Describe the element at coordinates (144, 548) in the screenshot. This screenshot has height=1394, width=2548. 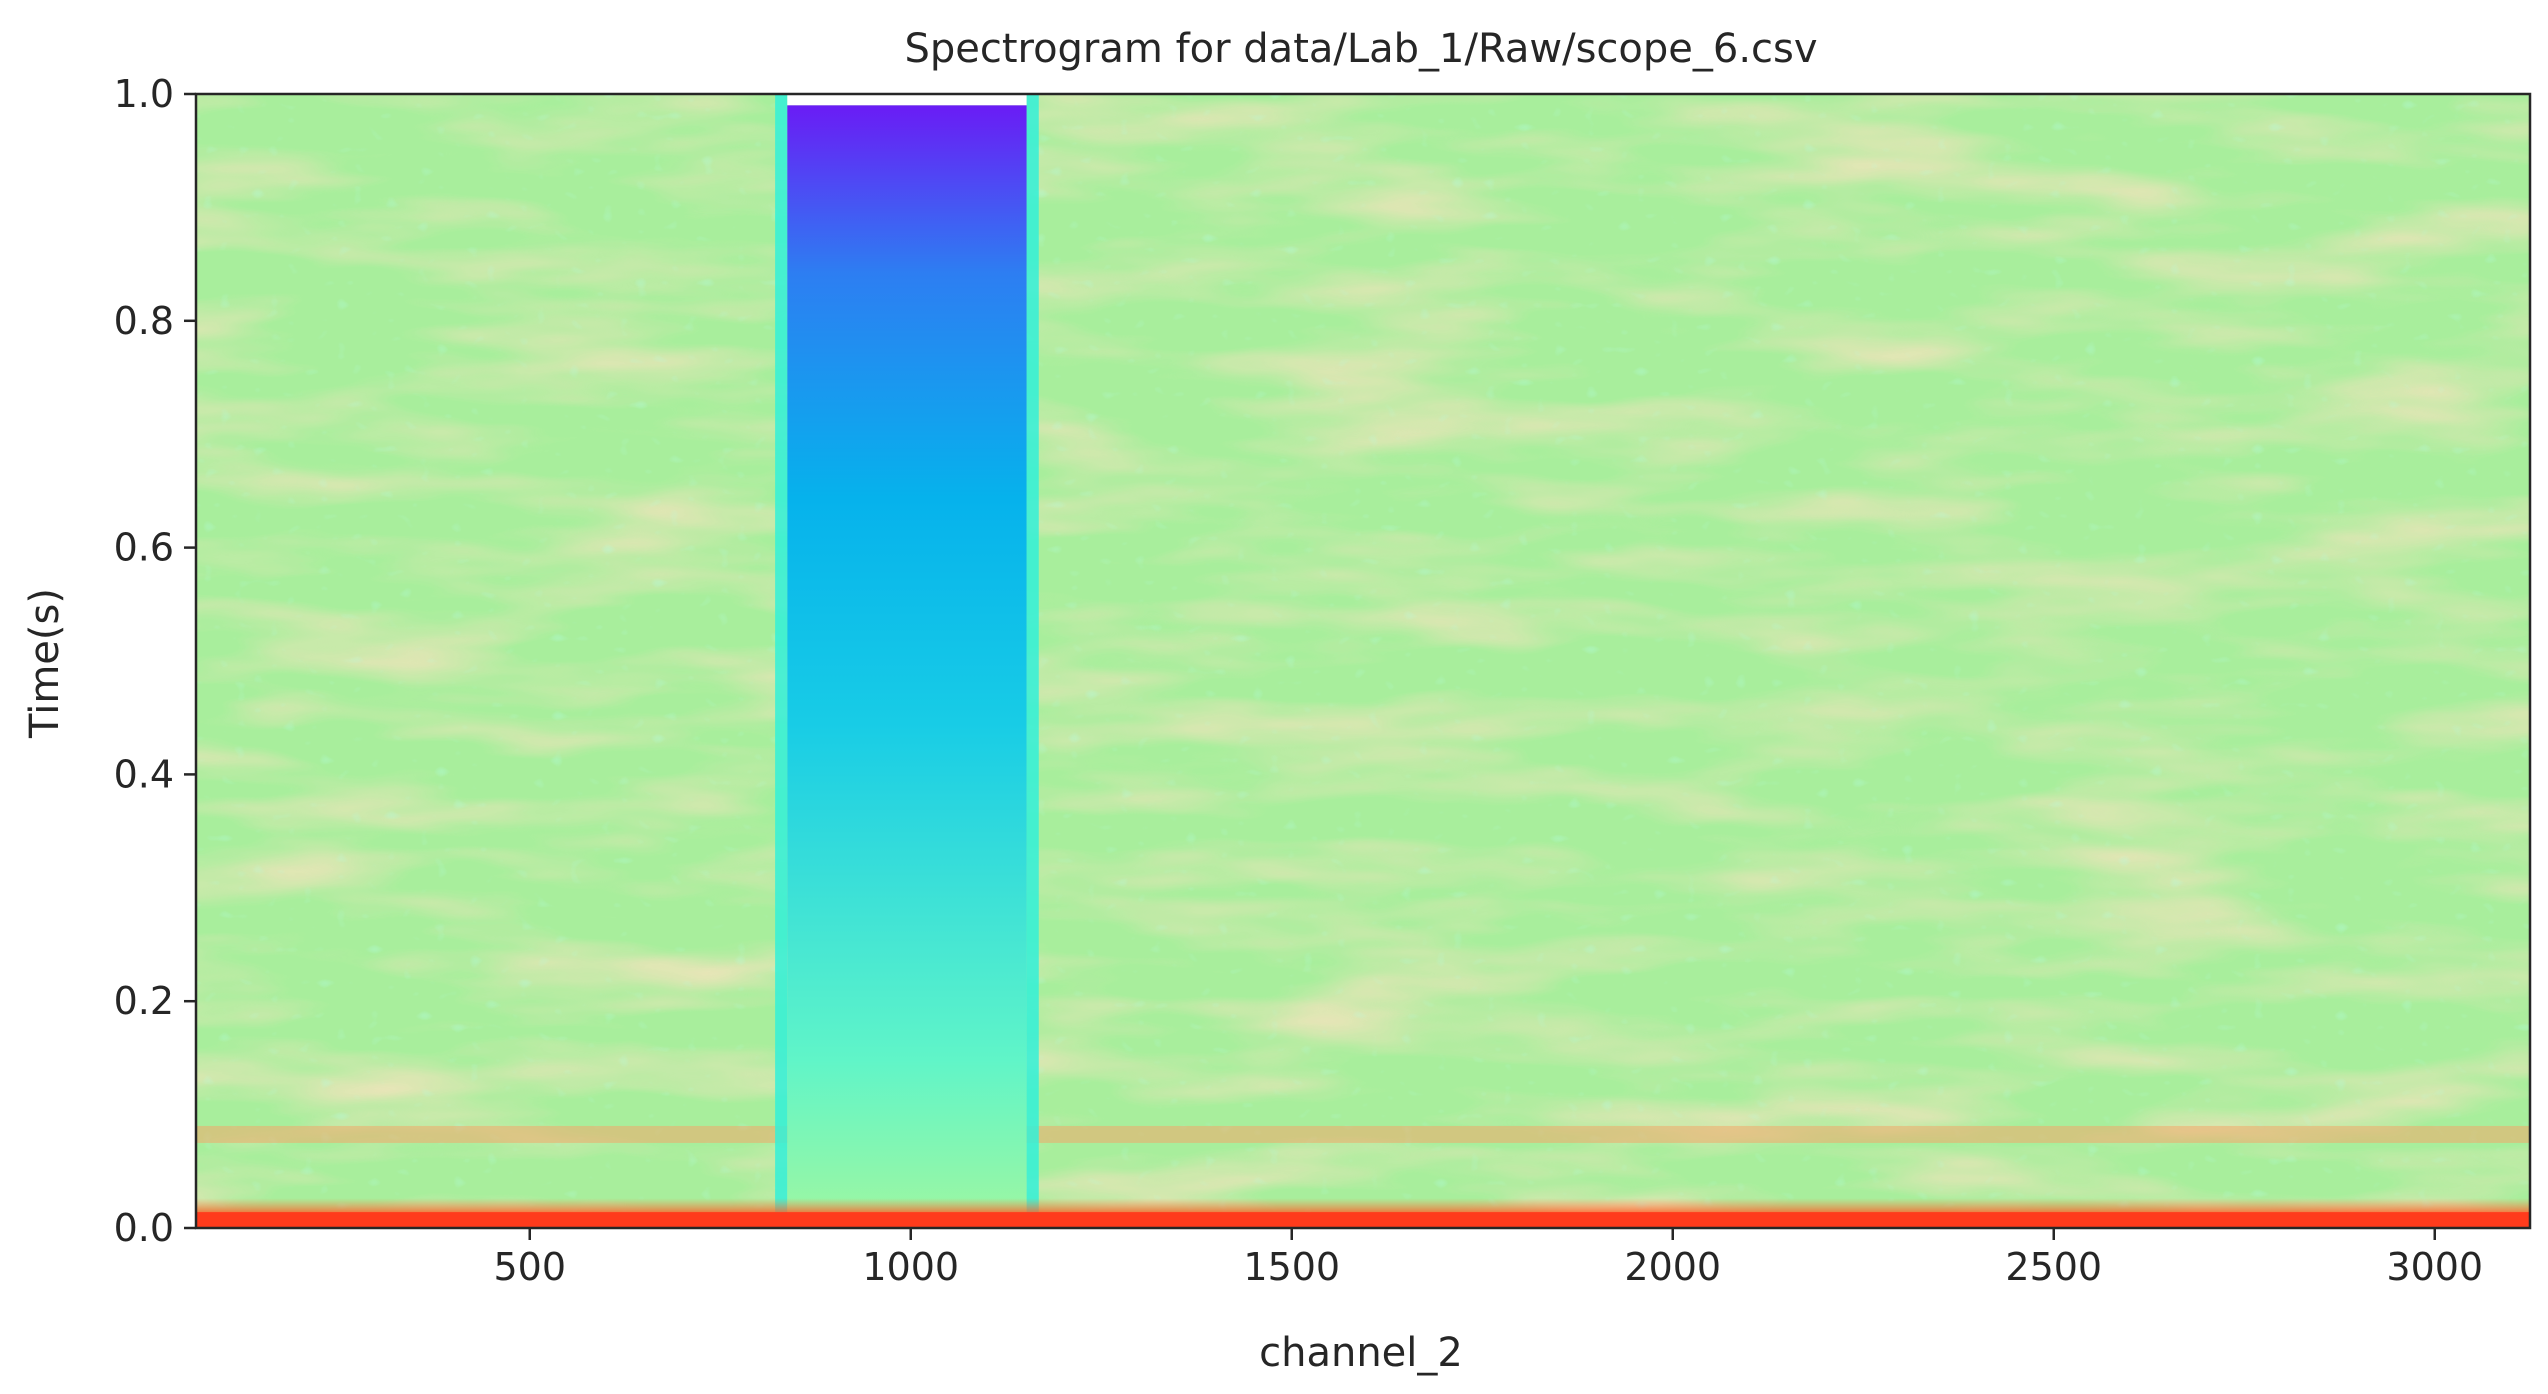
I see `y-tick-label: 0.6` at that location.